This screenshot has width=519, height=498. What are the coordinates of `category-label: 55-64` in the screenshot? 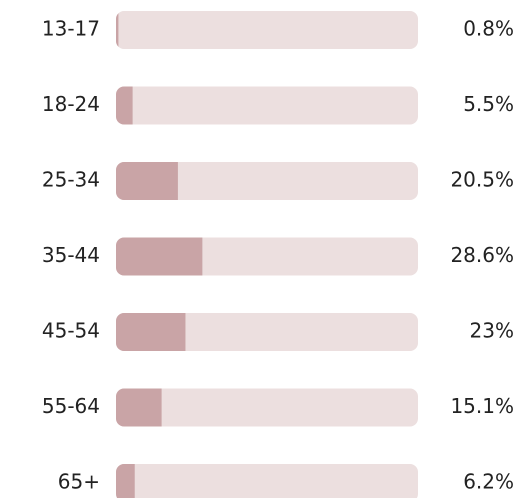 It's located at (71, 406).